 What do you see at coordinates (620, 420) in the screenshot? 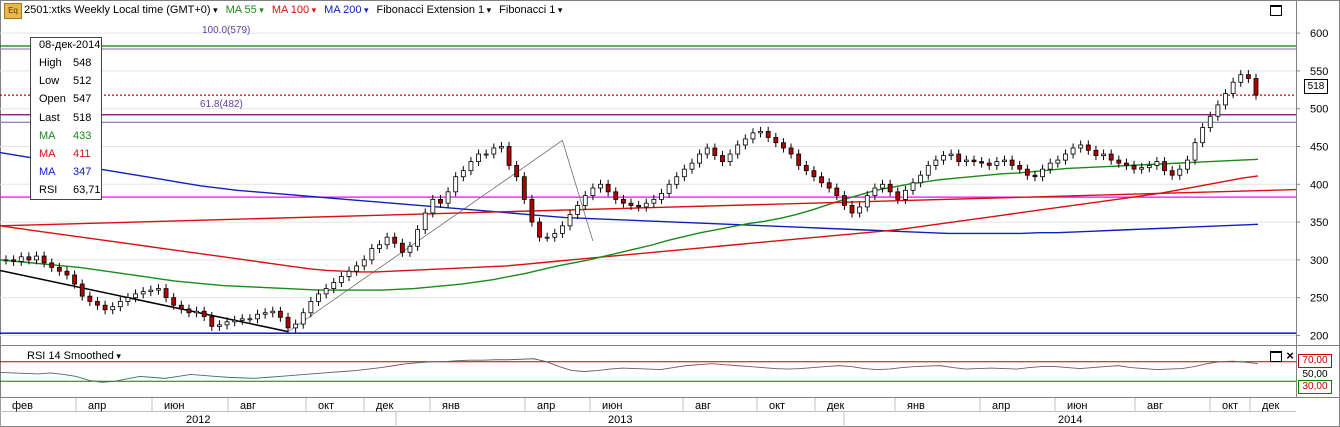
I see `year-label: 2013` at bounding box center [620, 420].